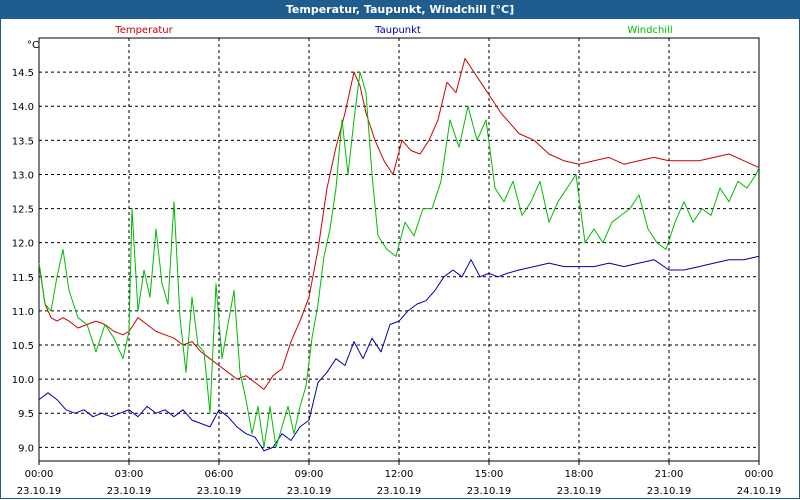 The image size is (800, 500). Describe the element at coordinates (23, 141) in the screenshot. I see `y-tick-label: 13.5` at that location.